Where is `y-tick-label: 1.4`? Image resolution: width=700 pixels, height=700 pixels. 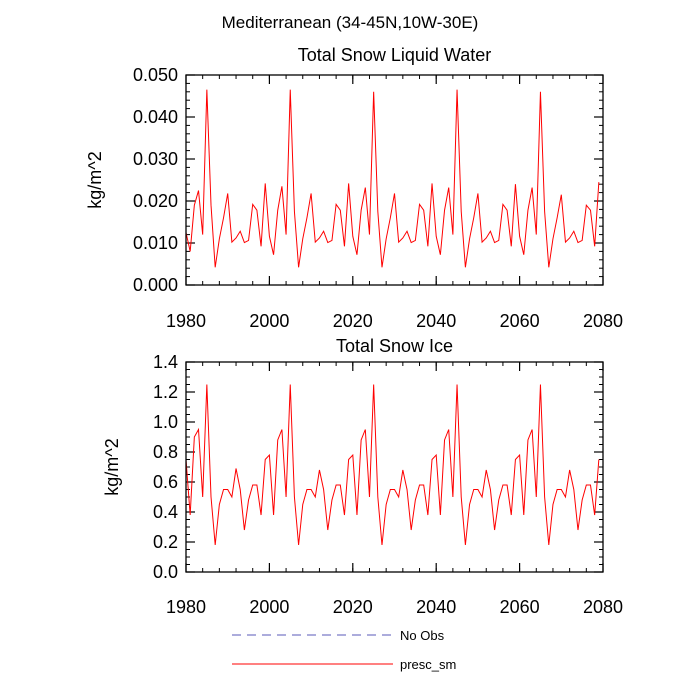 y-tick-label: 1.4 is located at coordinates (165, 362).